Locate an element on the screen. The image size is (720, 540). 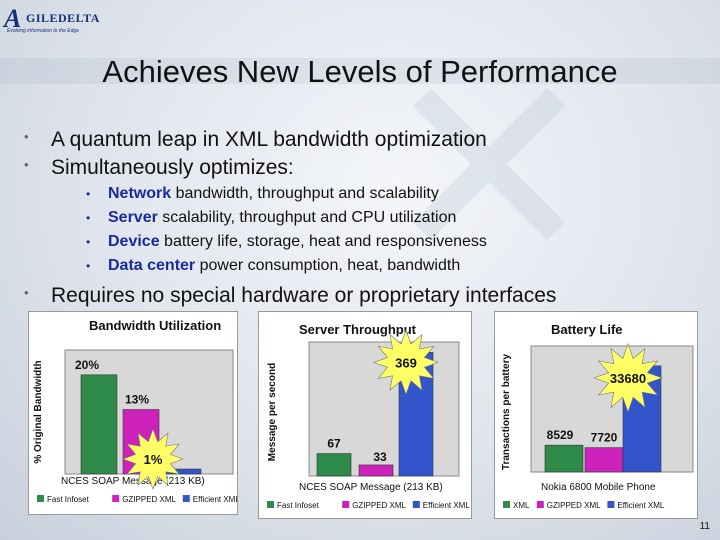
data-label: 8529 is located at coordinates (560, 435).